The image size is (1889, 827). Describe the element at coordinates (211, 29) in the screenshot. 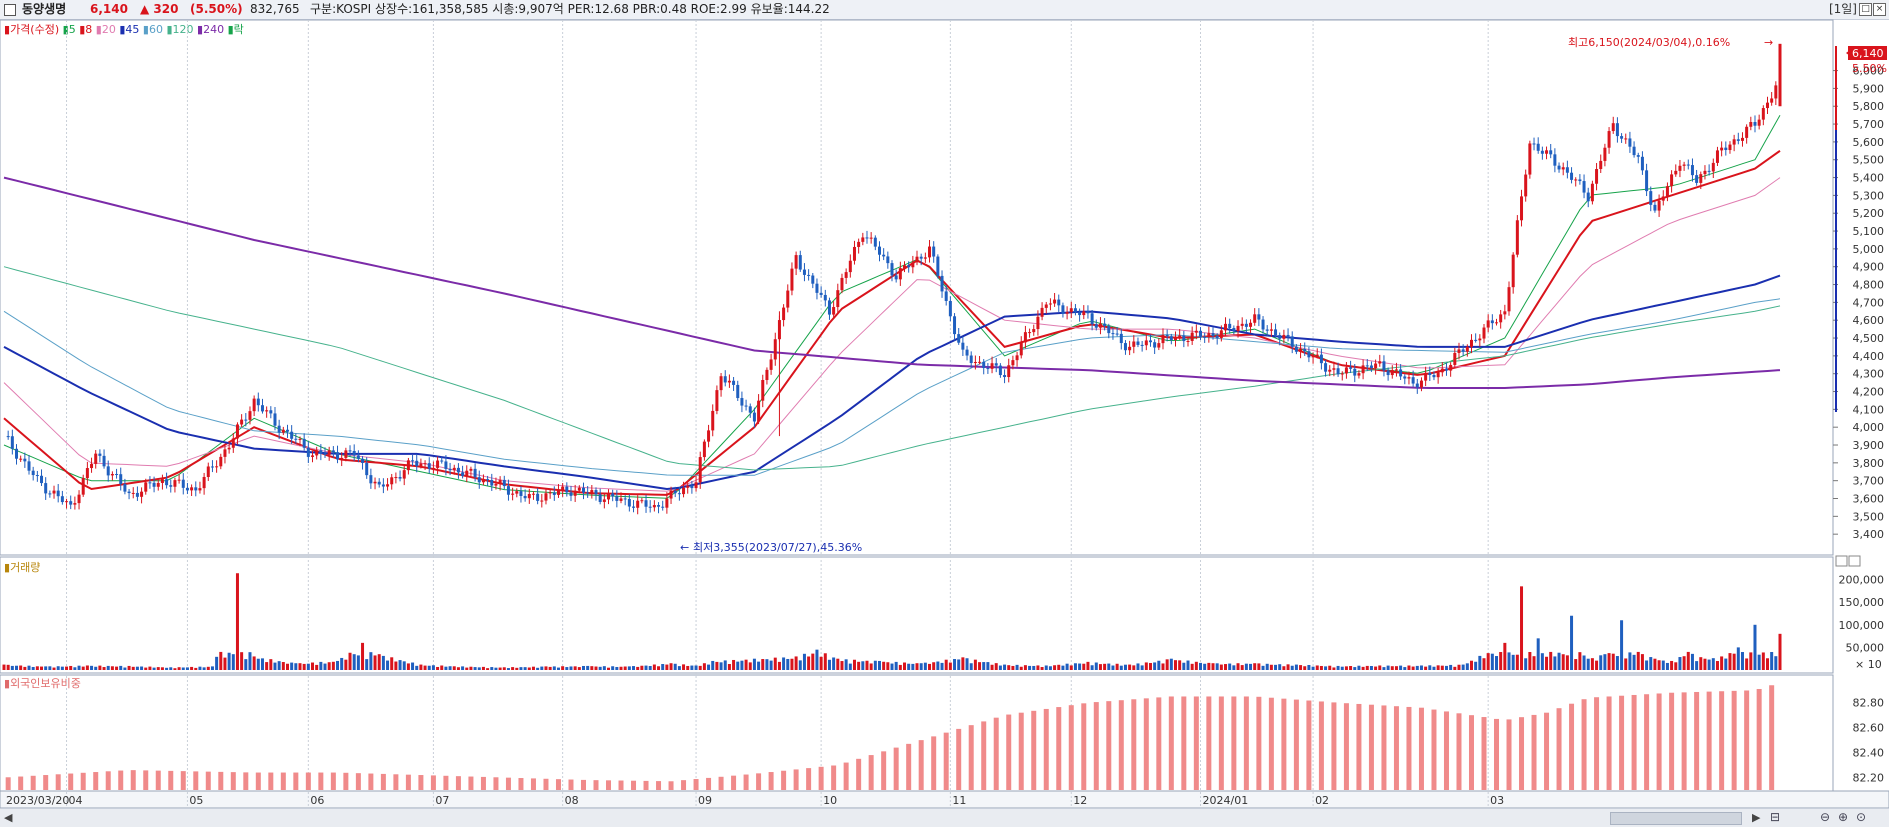

I see `ma-legend-240: ▮240` at that location.